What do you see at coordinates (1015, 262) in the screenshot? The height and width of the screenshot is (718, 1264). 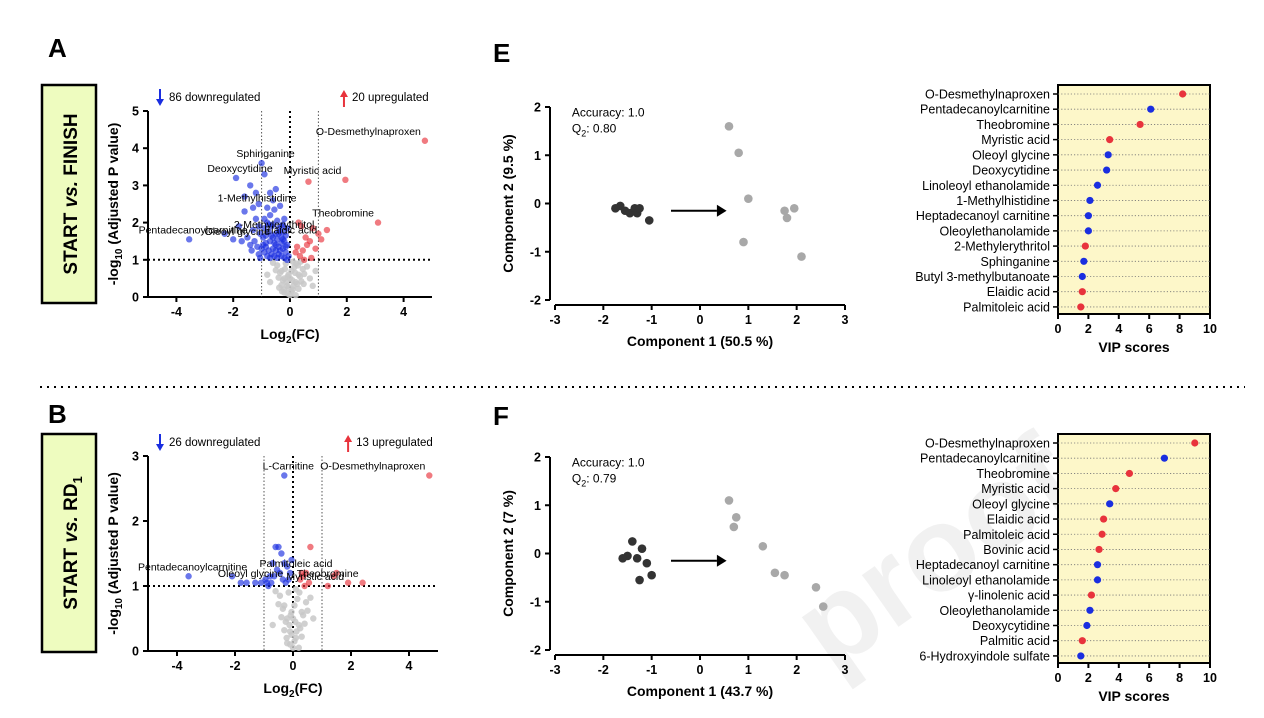 I see `vip-feature-label: Sphinganine` at bounding box center [1015, 262].